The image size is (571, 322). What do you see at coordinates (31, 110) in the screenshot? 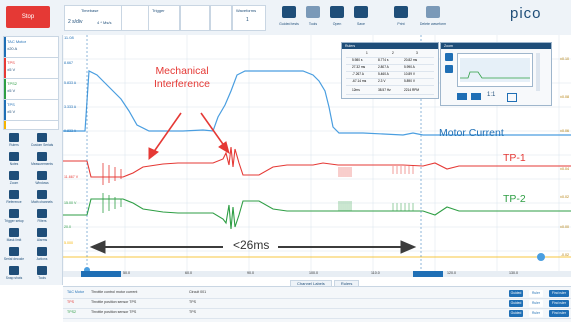
I see `channel-card-d: TPS ±5 V` at bounding box center [31, 110].